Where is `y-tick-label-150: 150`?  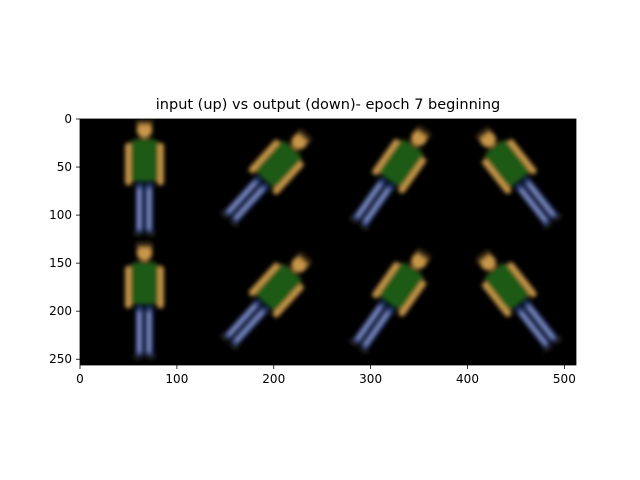 y-tick-label-150: 150 is located at coordinates (60, 263).